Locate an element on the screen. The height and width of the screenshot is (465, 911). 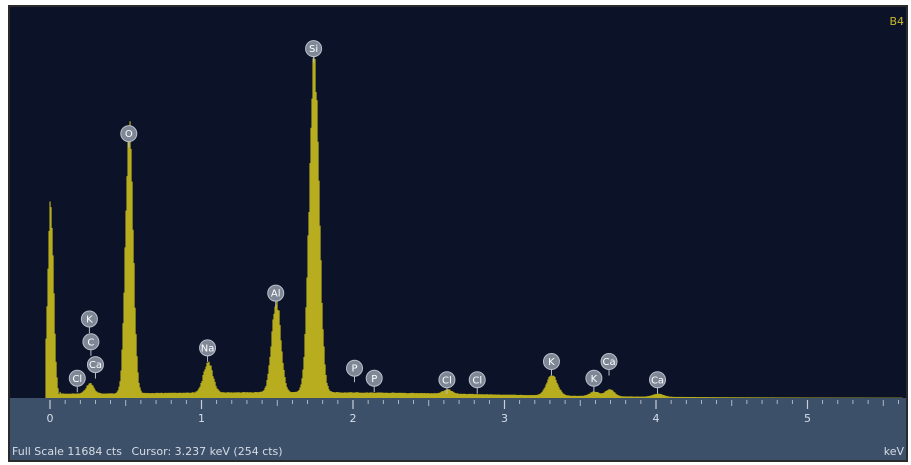
element-marker: Si is located at coordinates (314, 52).